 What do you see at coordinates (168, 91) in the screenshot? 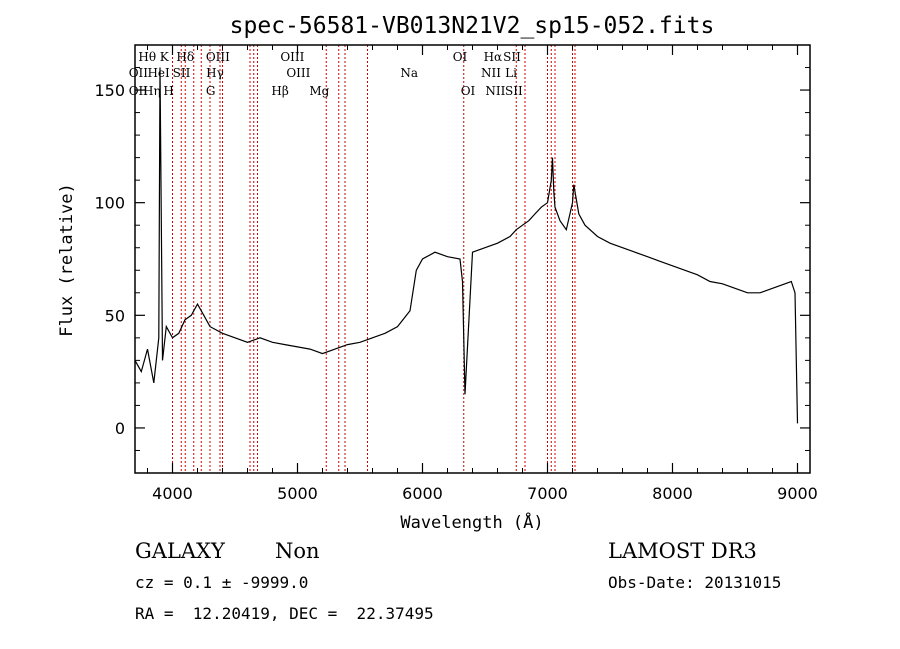
I see `line-label-6: H` at bounding box center [168, 91].